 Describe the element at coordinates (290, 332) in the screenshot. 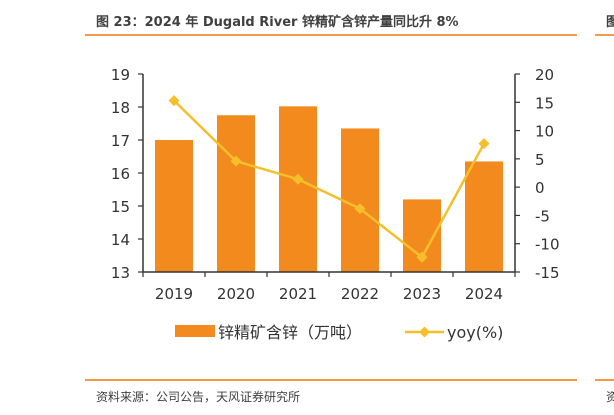

I see `legend-bar-label: 锌精矿含锌（万吨）` at that location.